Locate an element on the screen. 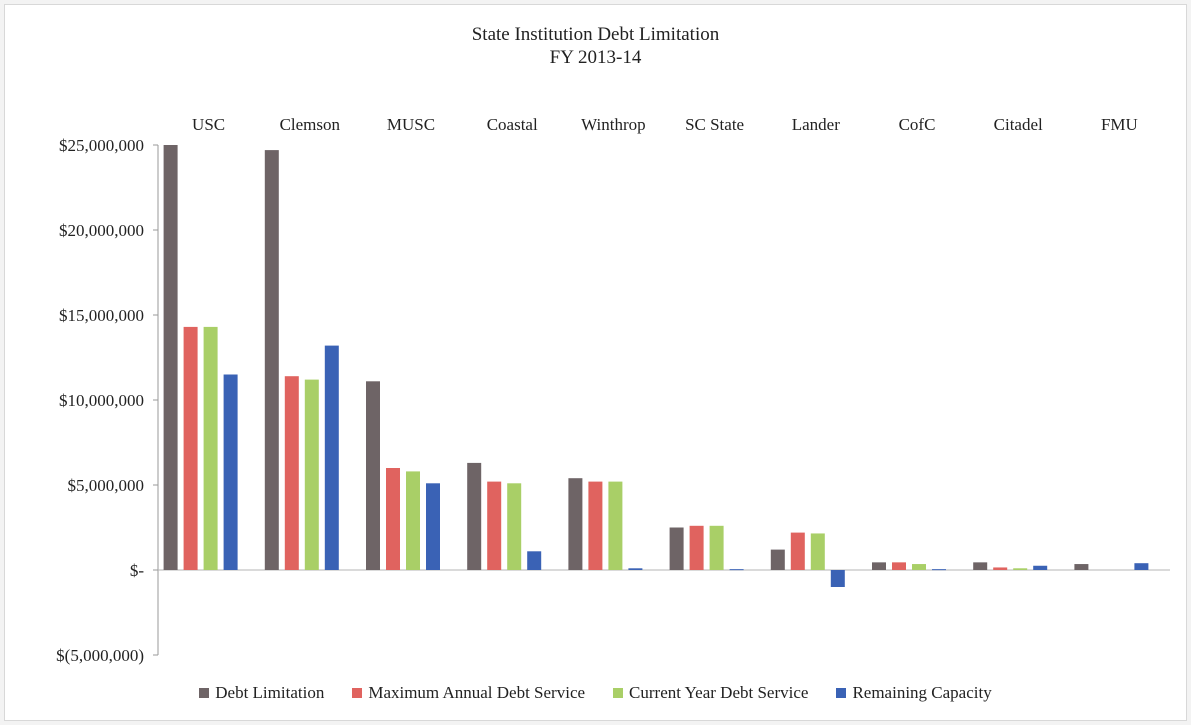  chart-subtitle: FY 2013-14 is located at coordinates (595, 57).